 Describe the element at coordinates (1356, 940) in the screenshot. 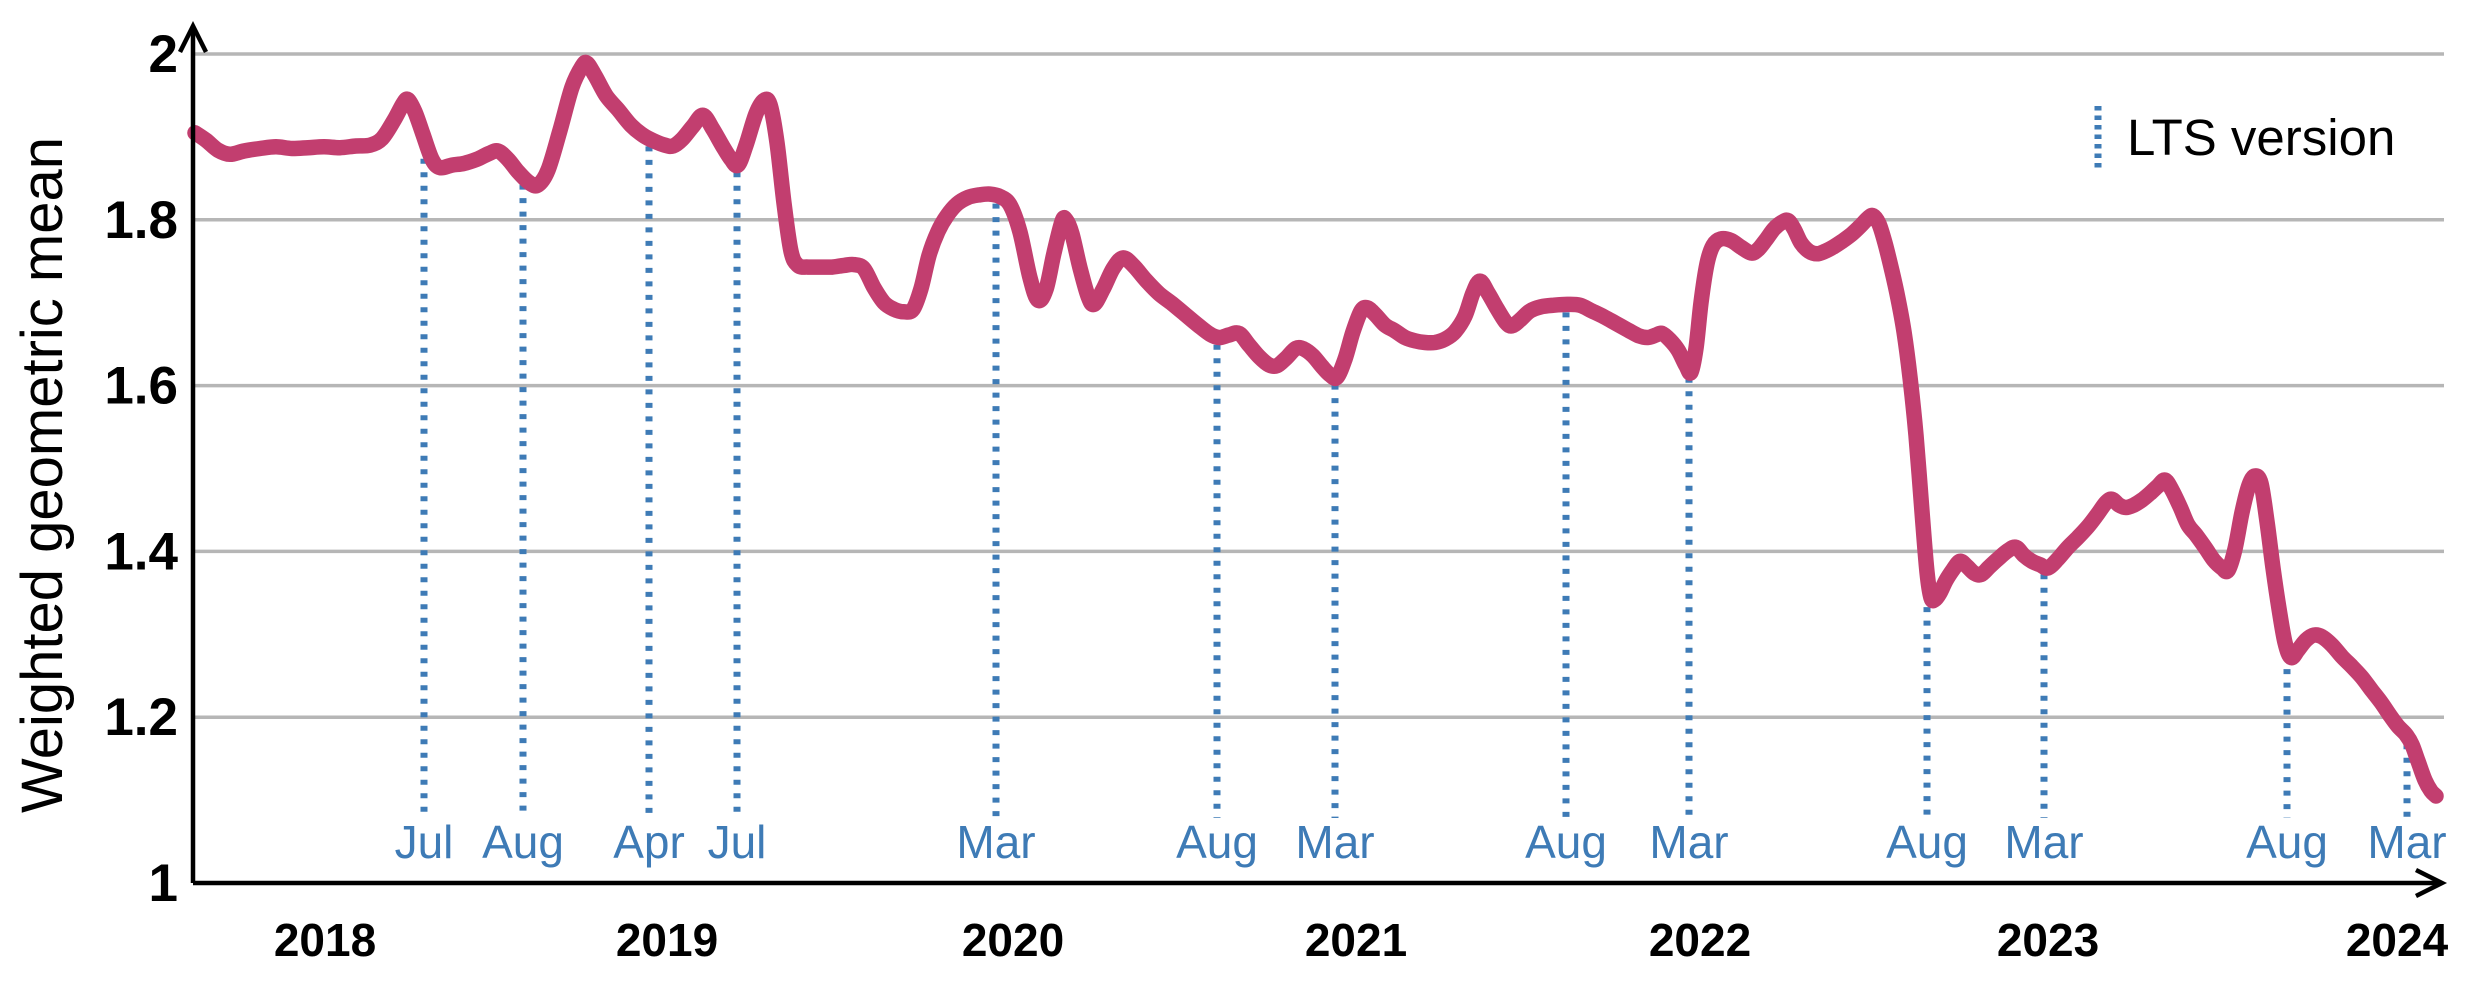

I see `x-year-label: 2021` at that location.